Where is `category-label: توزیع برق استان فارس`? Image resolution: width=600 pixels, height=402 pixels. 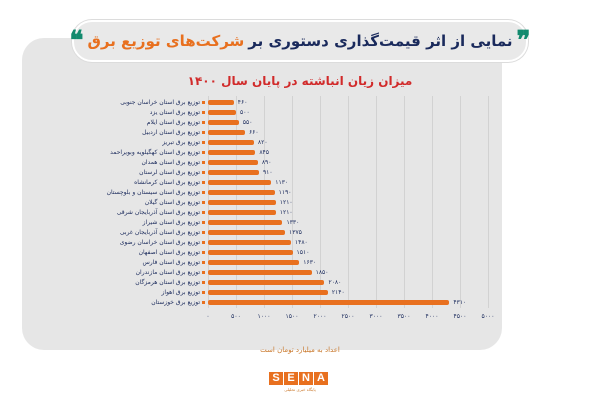 category-label: توزیع برق استان فارس is located at coordinates (171, 262).